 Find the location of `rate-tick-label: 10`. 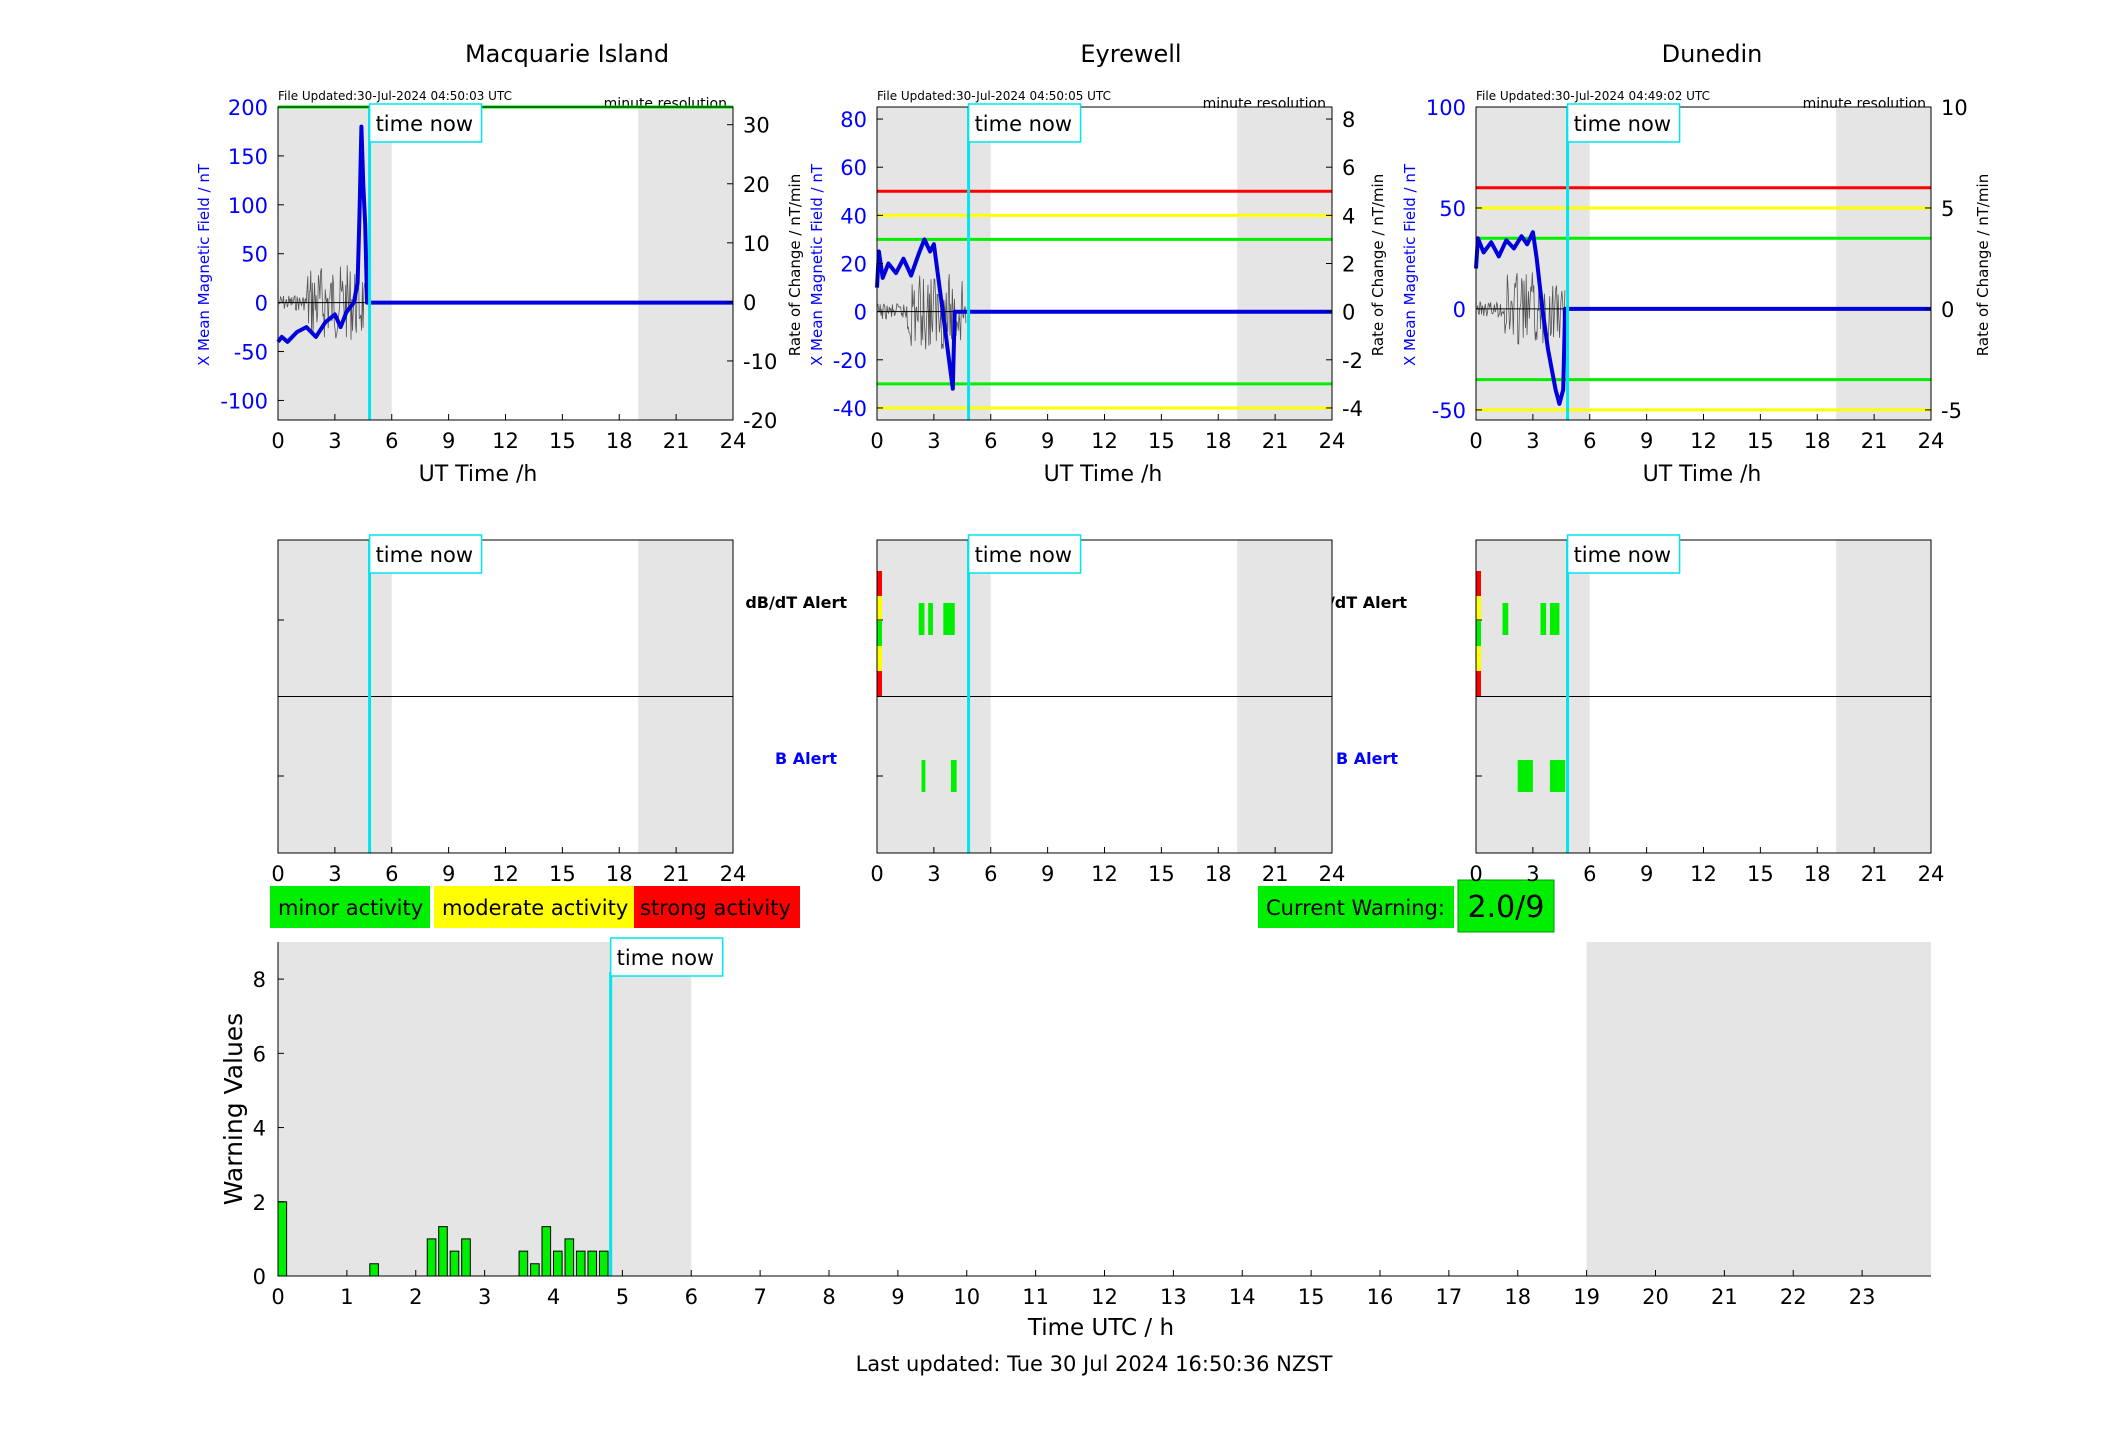

rate-tick-label: 10 is located at coordinates (1954, 108).